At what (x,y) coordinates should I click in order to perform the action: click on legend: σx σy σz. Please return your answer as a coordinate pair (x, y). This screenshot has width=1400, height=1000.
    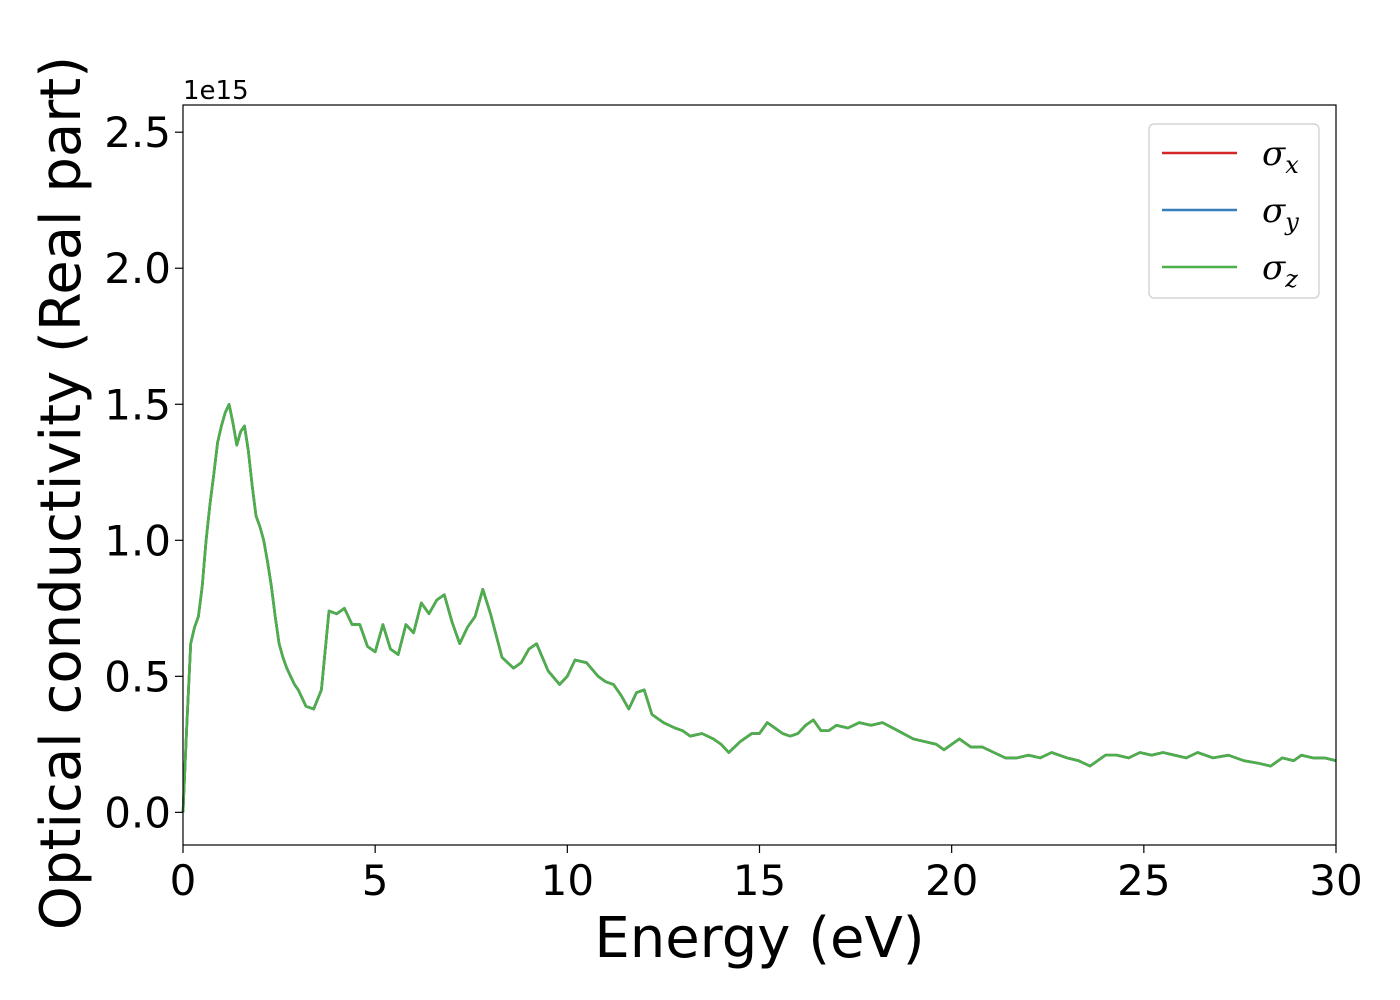
    Looking at the image, I should click on (1234, 211).